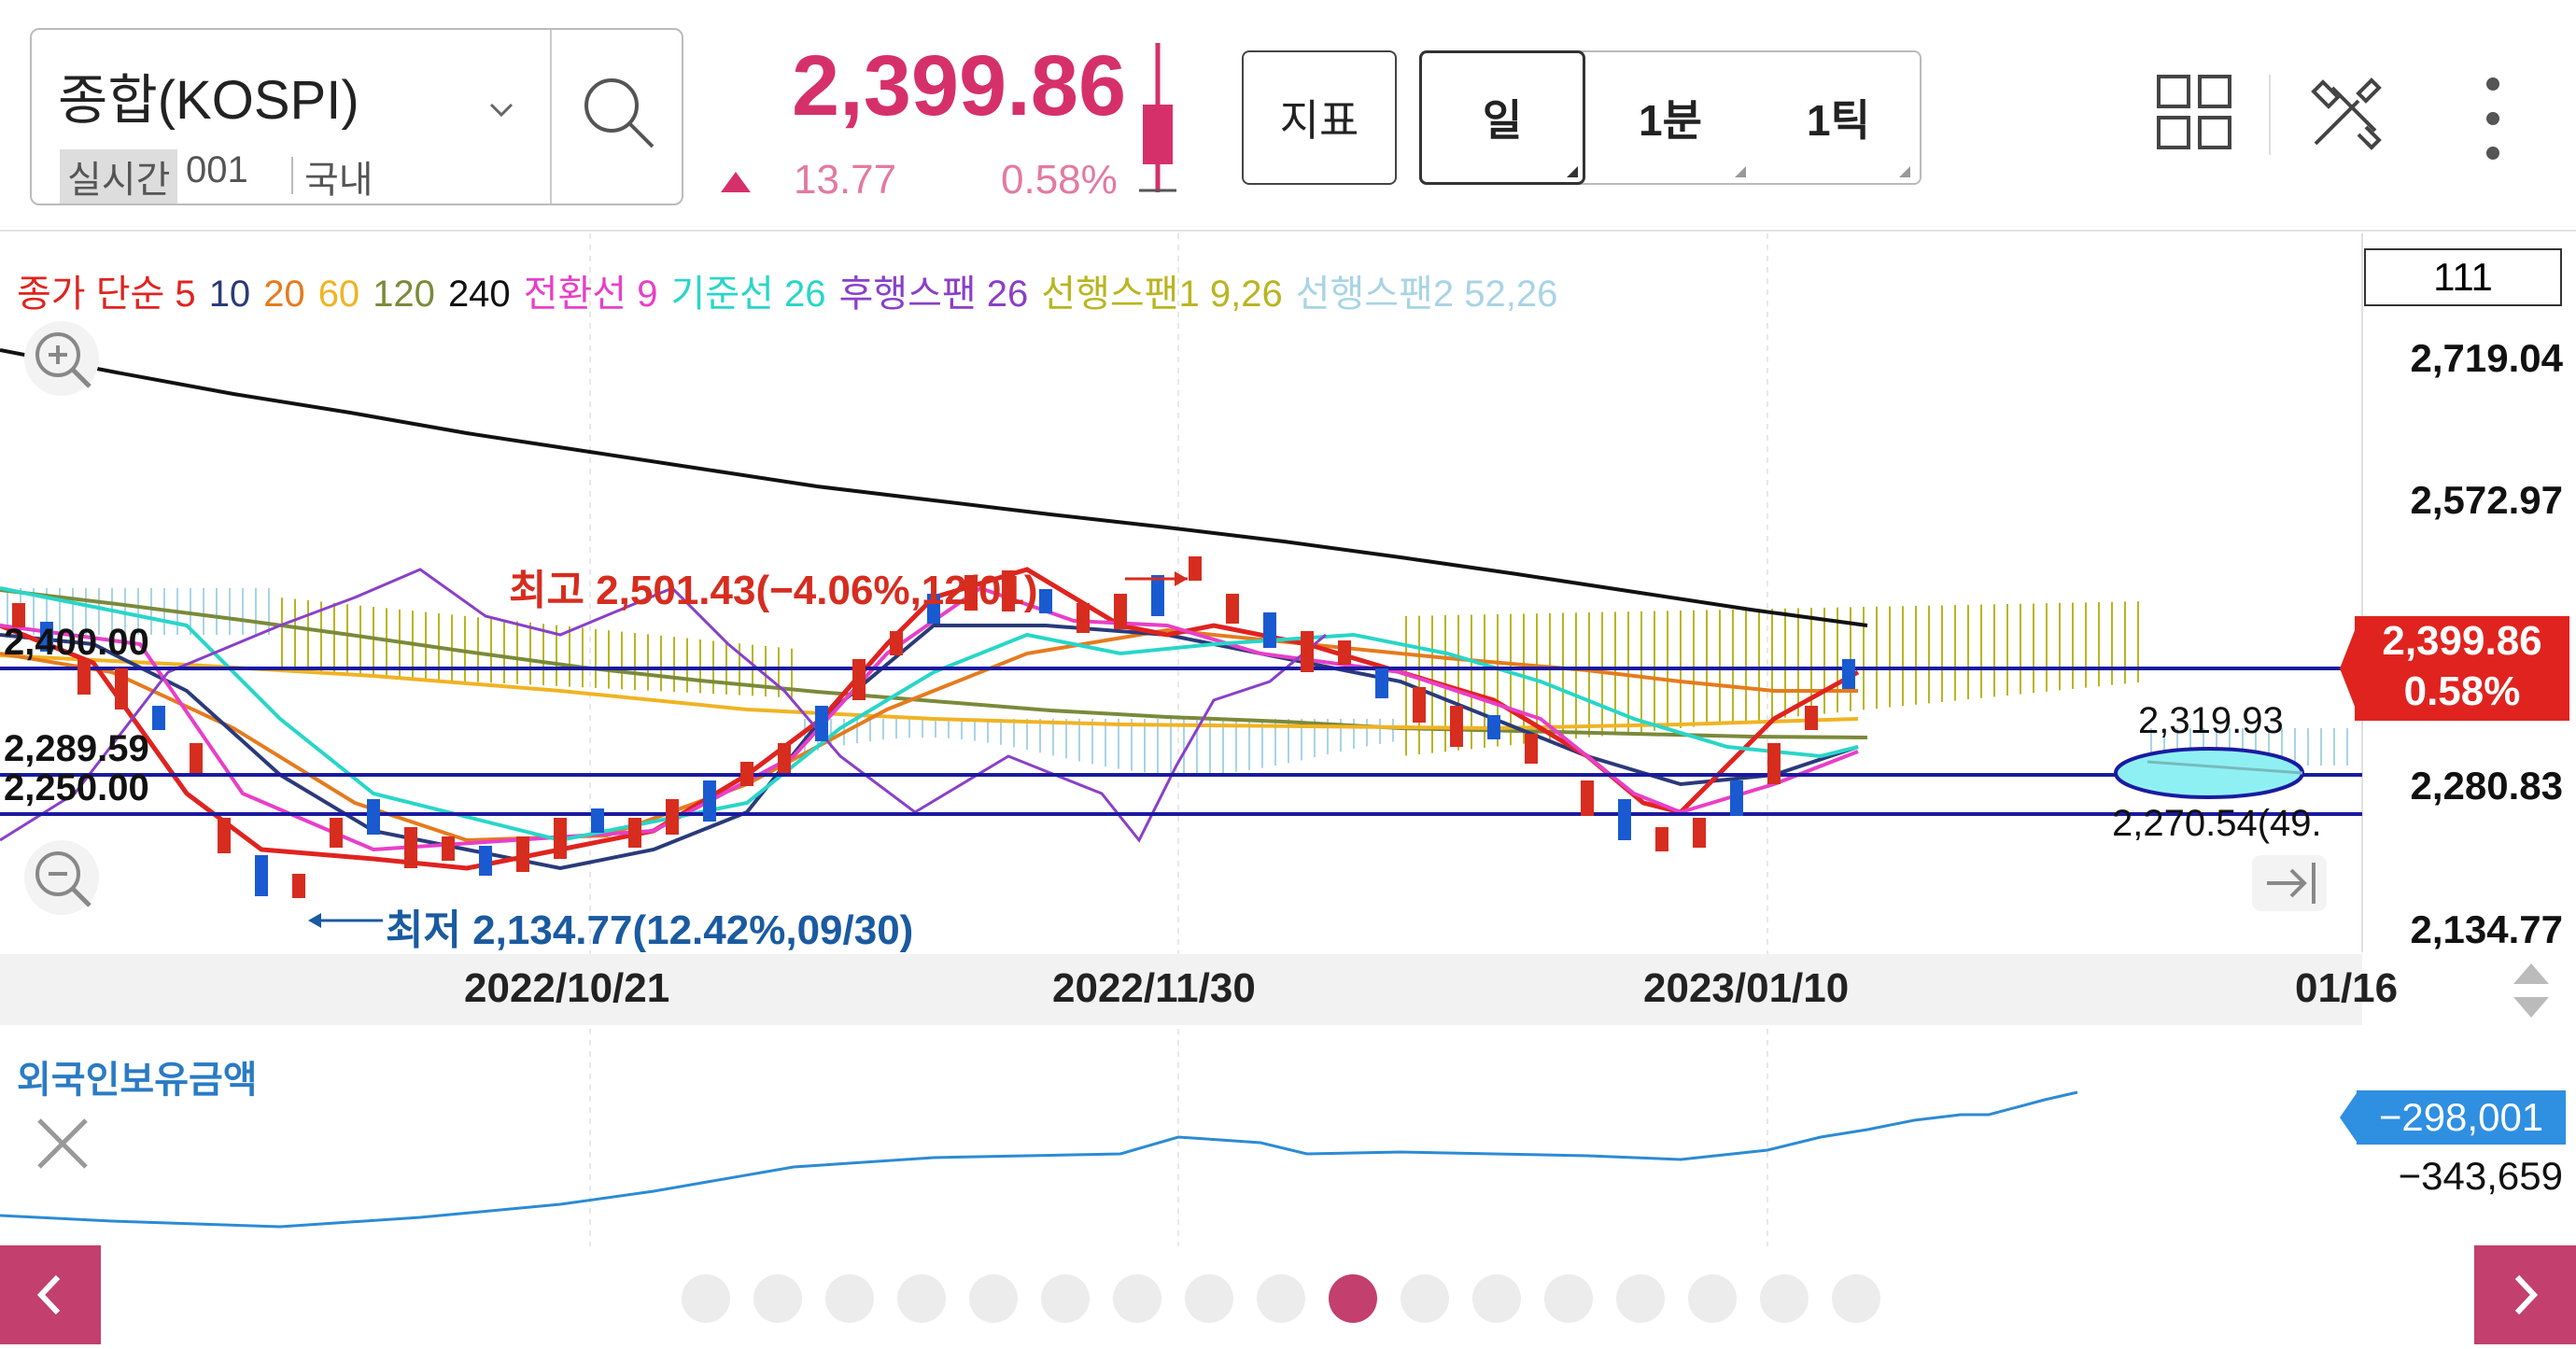 The height and width of the screenshot is (1349, 2576). I want to click on legend-item: 60, so click(338, 294).